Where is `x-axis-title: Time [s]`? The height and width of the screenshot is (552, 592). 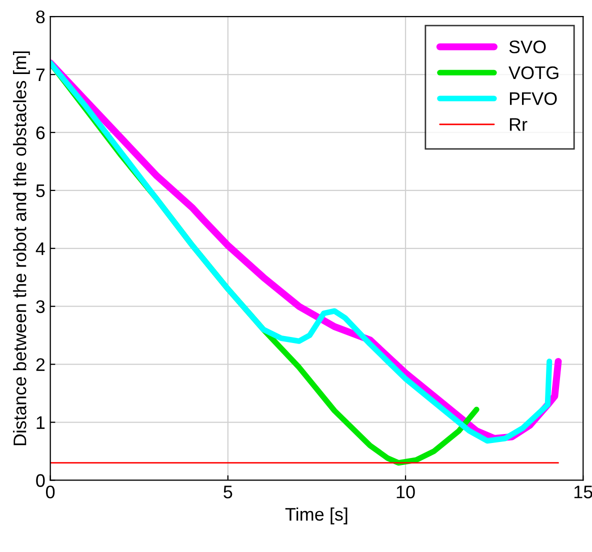 x-axis-title: Time [s] is located at coordinates (316, 515).